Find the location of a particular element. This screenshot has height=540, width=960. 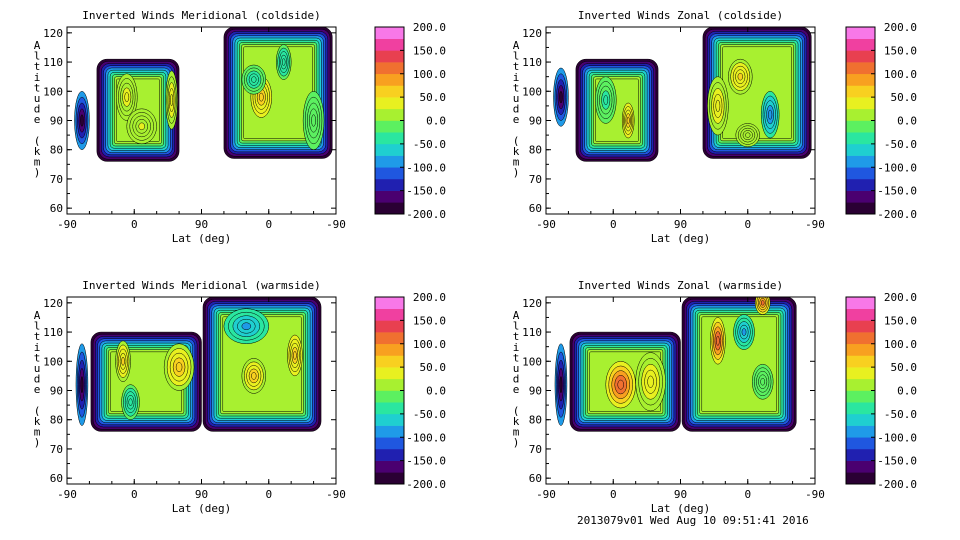

chart-title: Inverted Winds Meridional (coldside) is located at coordinates (201, 15).